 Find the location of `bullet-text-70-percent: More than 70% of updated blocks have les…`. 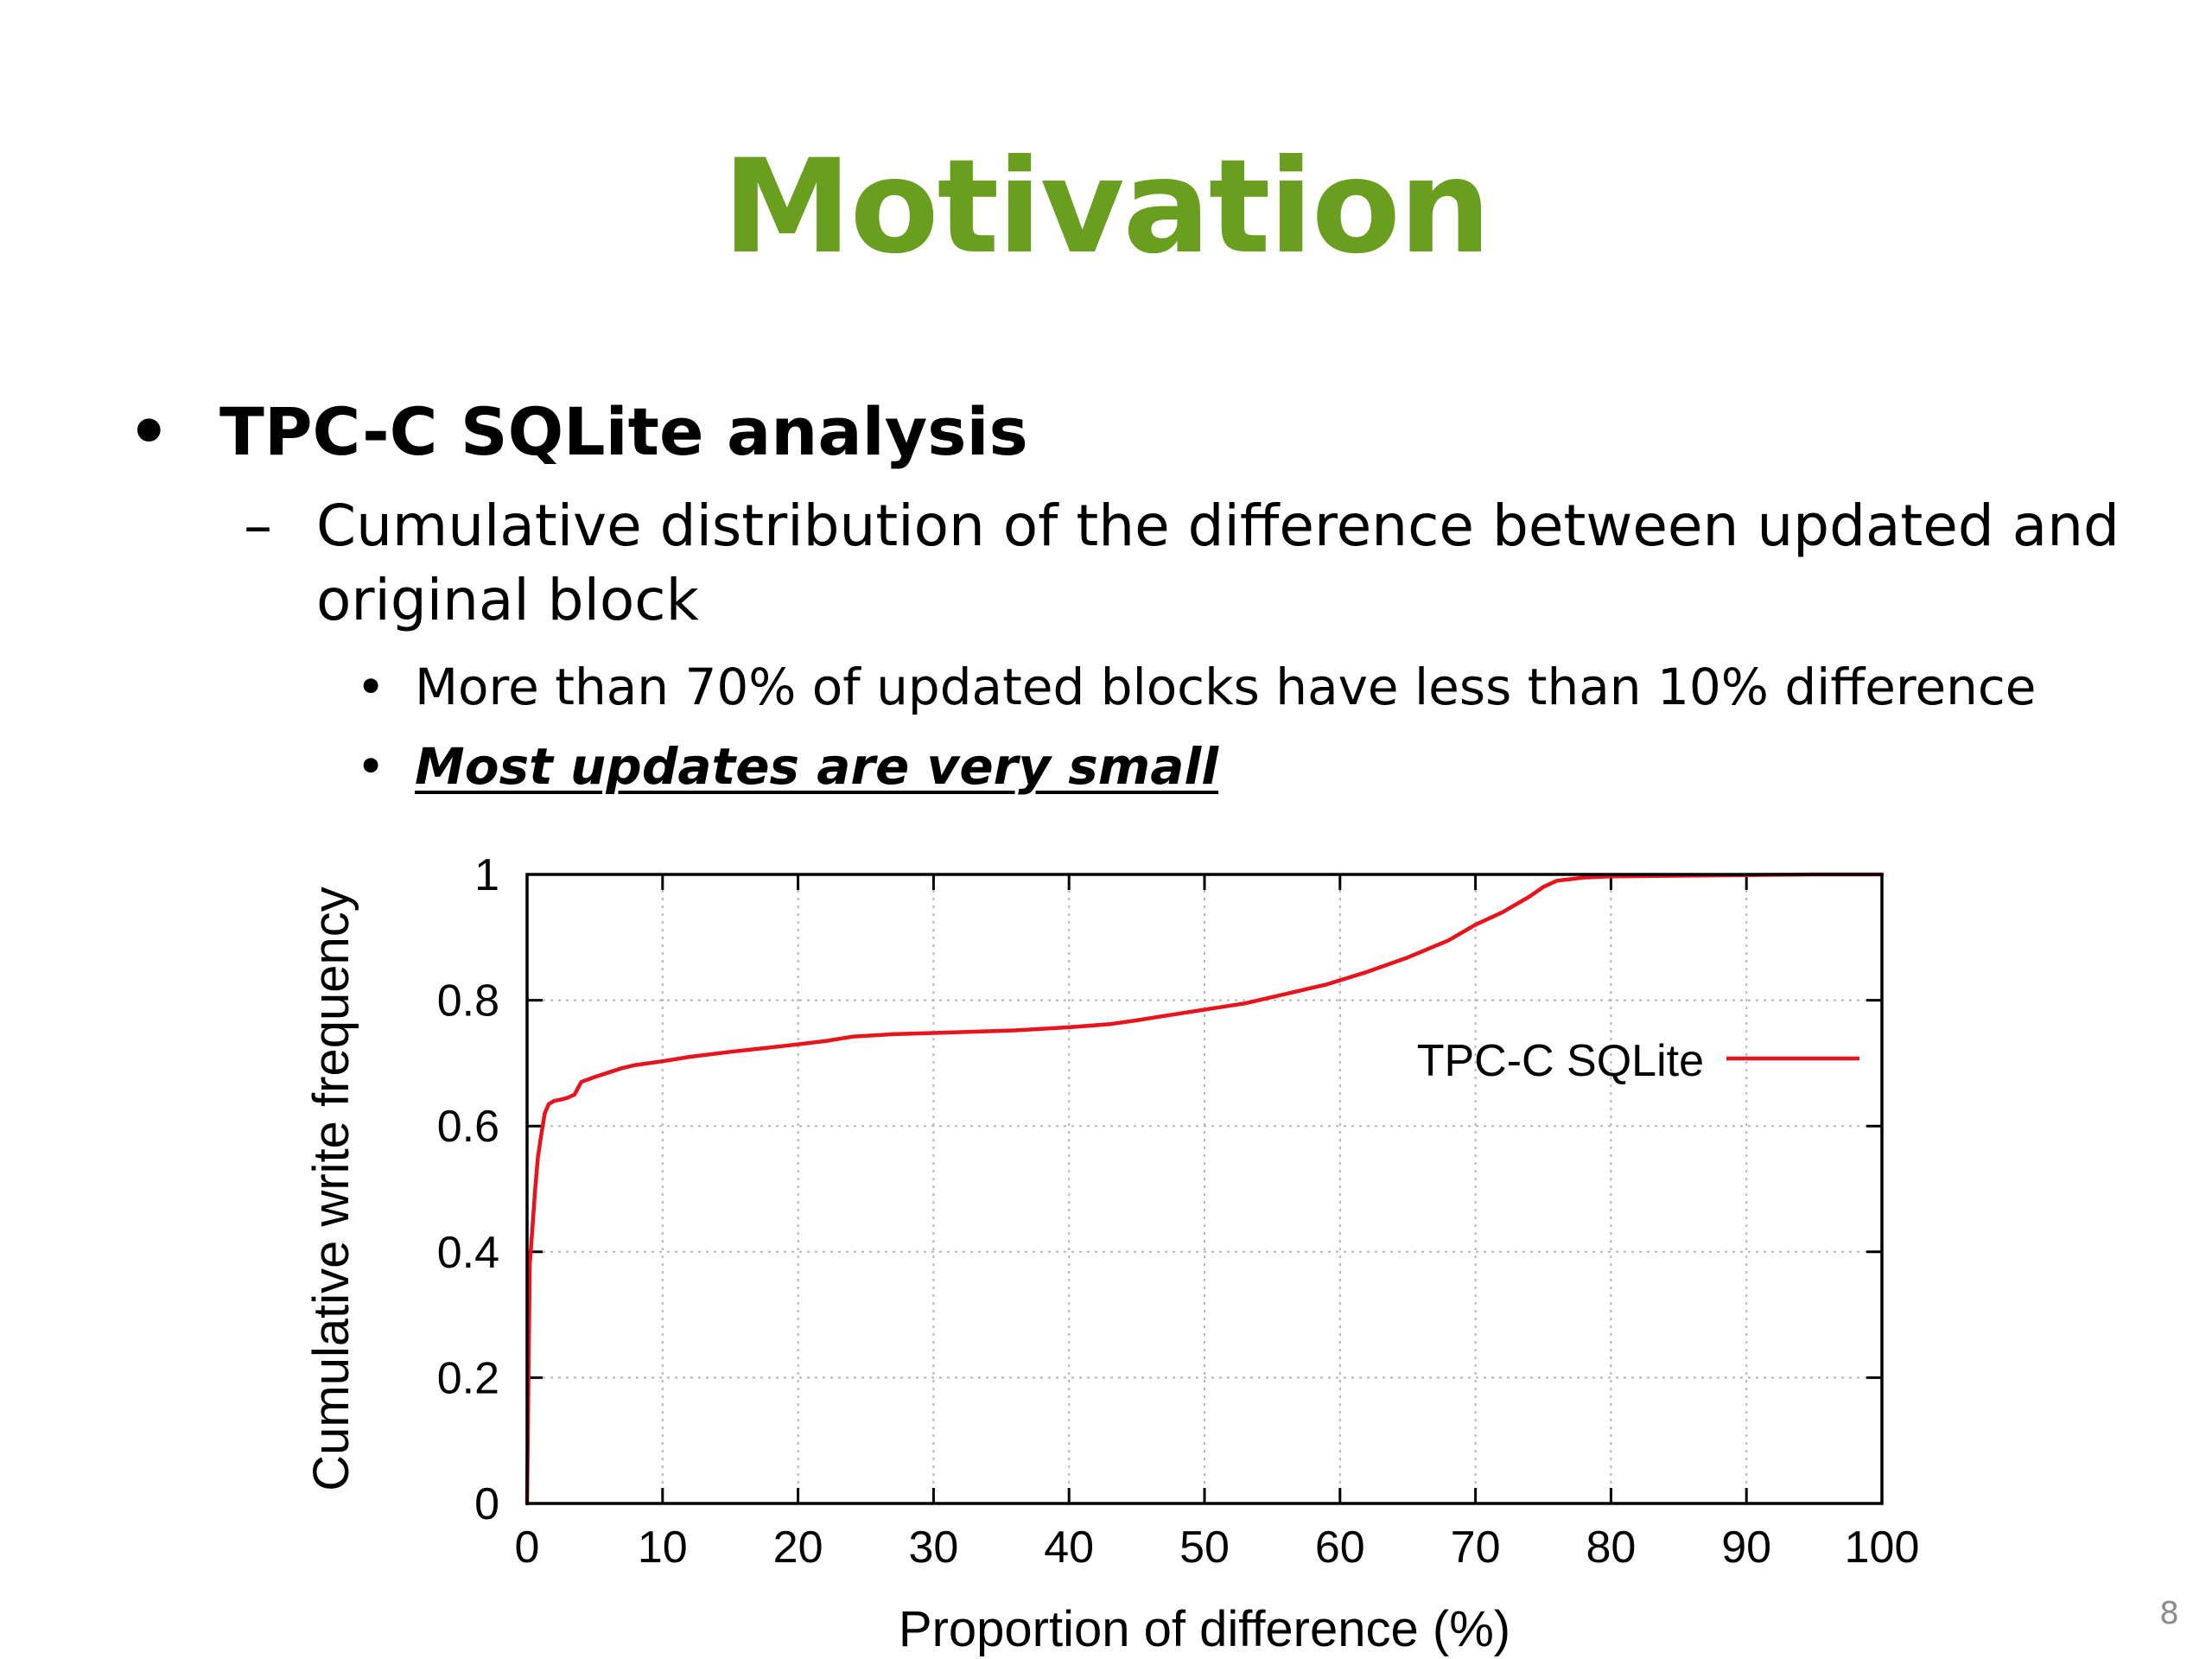

bullet-text-70-percent: More than 70% of updated blocks have les… is located at coordinates (1226, 687).